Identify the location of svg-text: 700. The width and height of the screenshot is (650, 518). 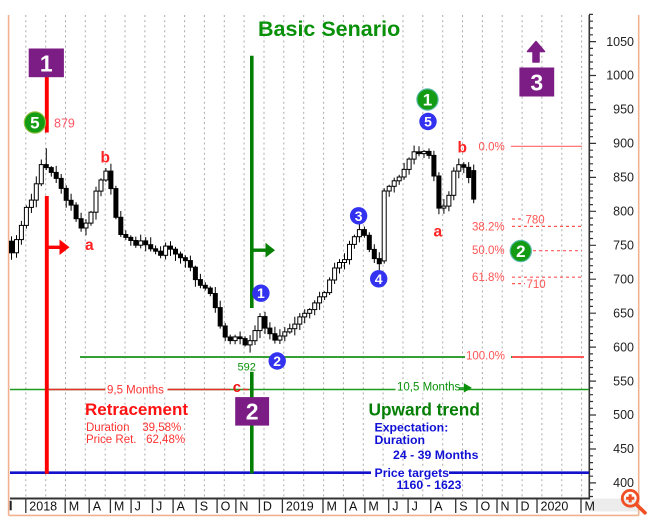
(623, 279).